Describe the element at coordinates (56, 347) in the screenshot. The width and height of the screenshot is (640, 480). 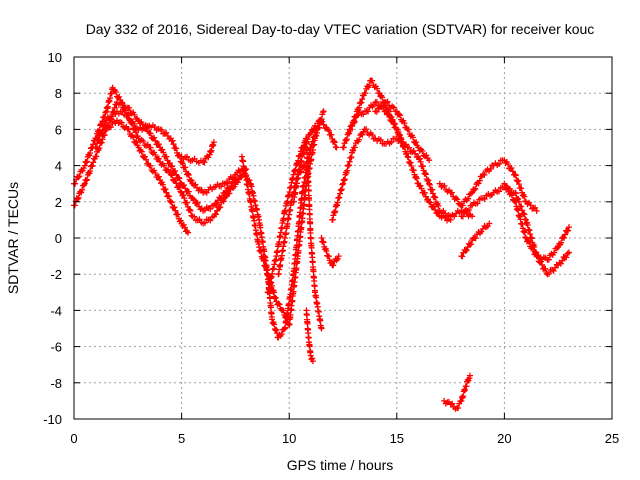
I see `y-tick-label: -6` at that location.